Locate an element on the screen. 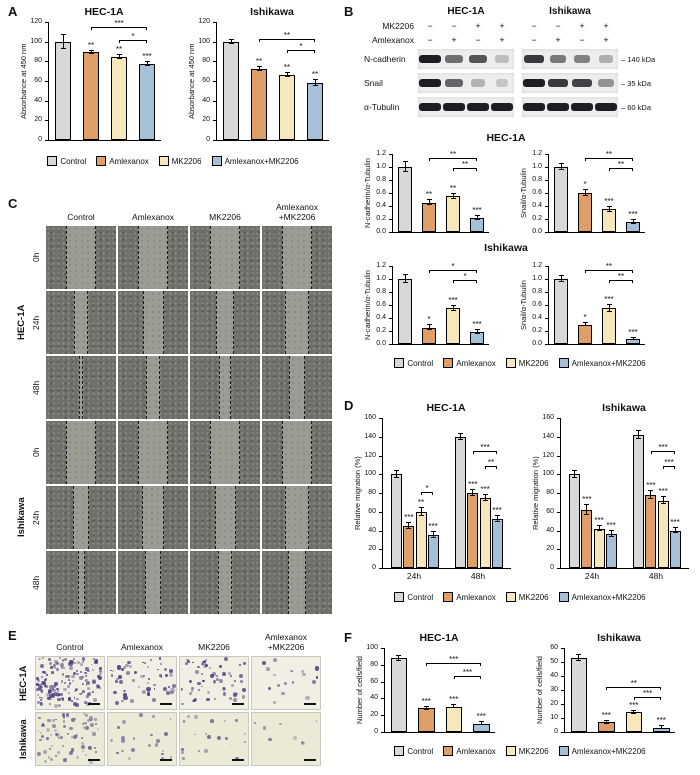  y-tick-label: 120 is located at coordinates (370, 455).